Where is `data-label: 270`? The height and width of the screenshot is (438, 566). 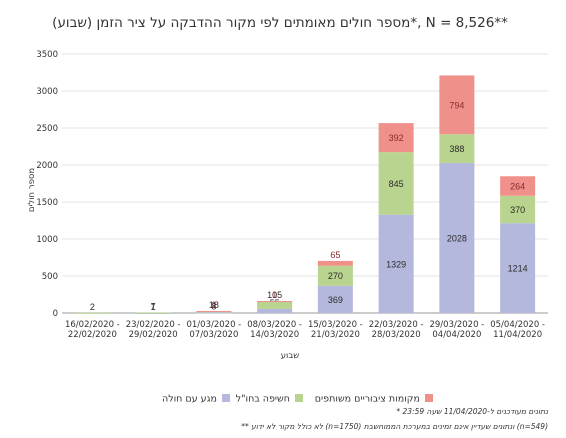 data-label: 270 is located at coordinates (335, 276).